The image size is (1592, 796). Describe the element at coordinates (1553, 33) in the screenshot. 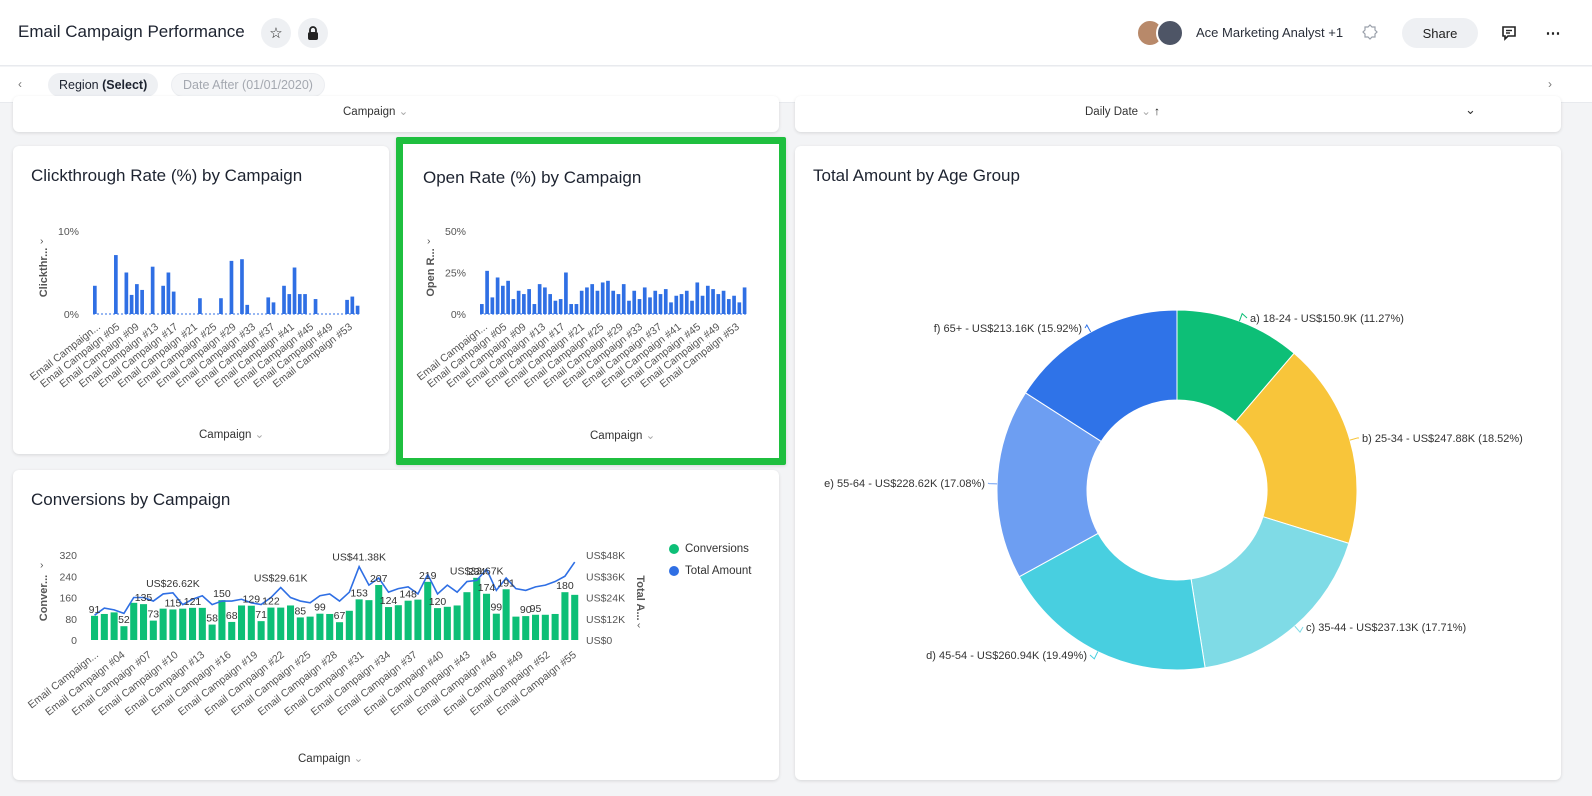

I see `more-options-icon: ⋯` at that location.